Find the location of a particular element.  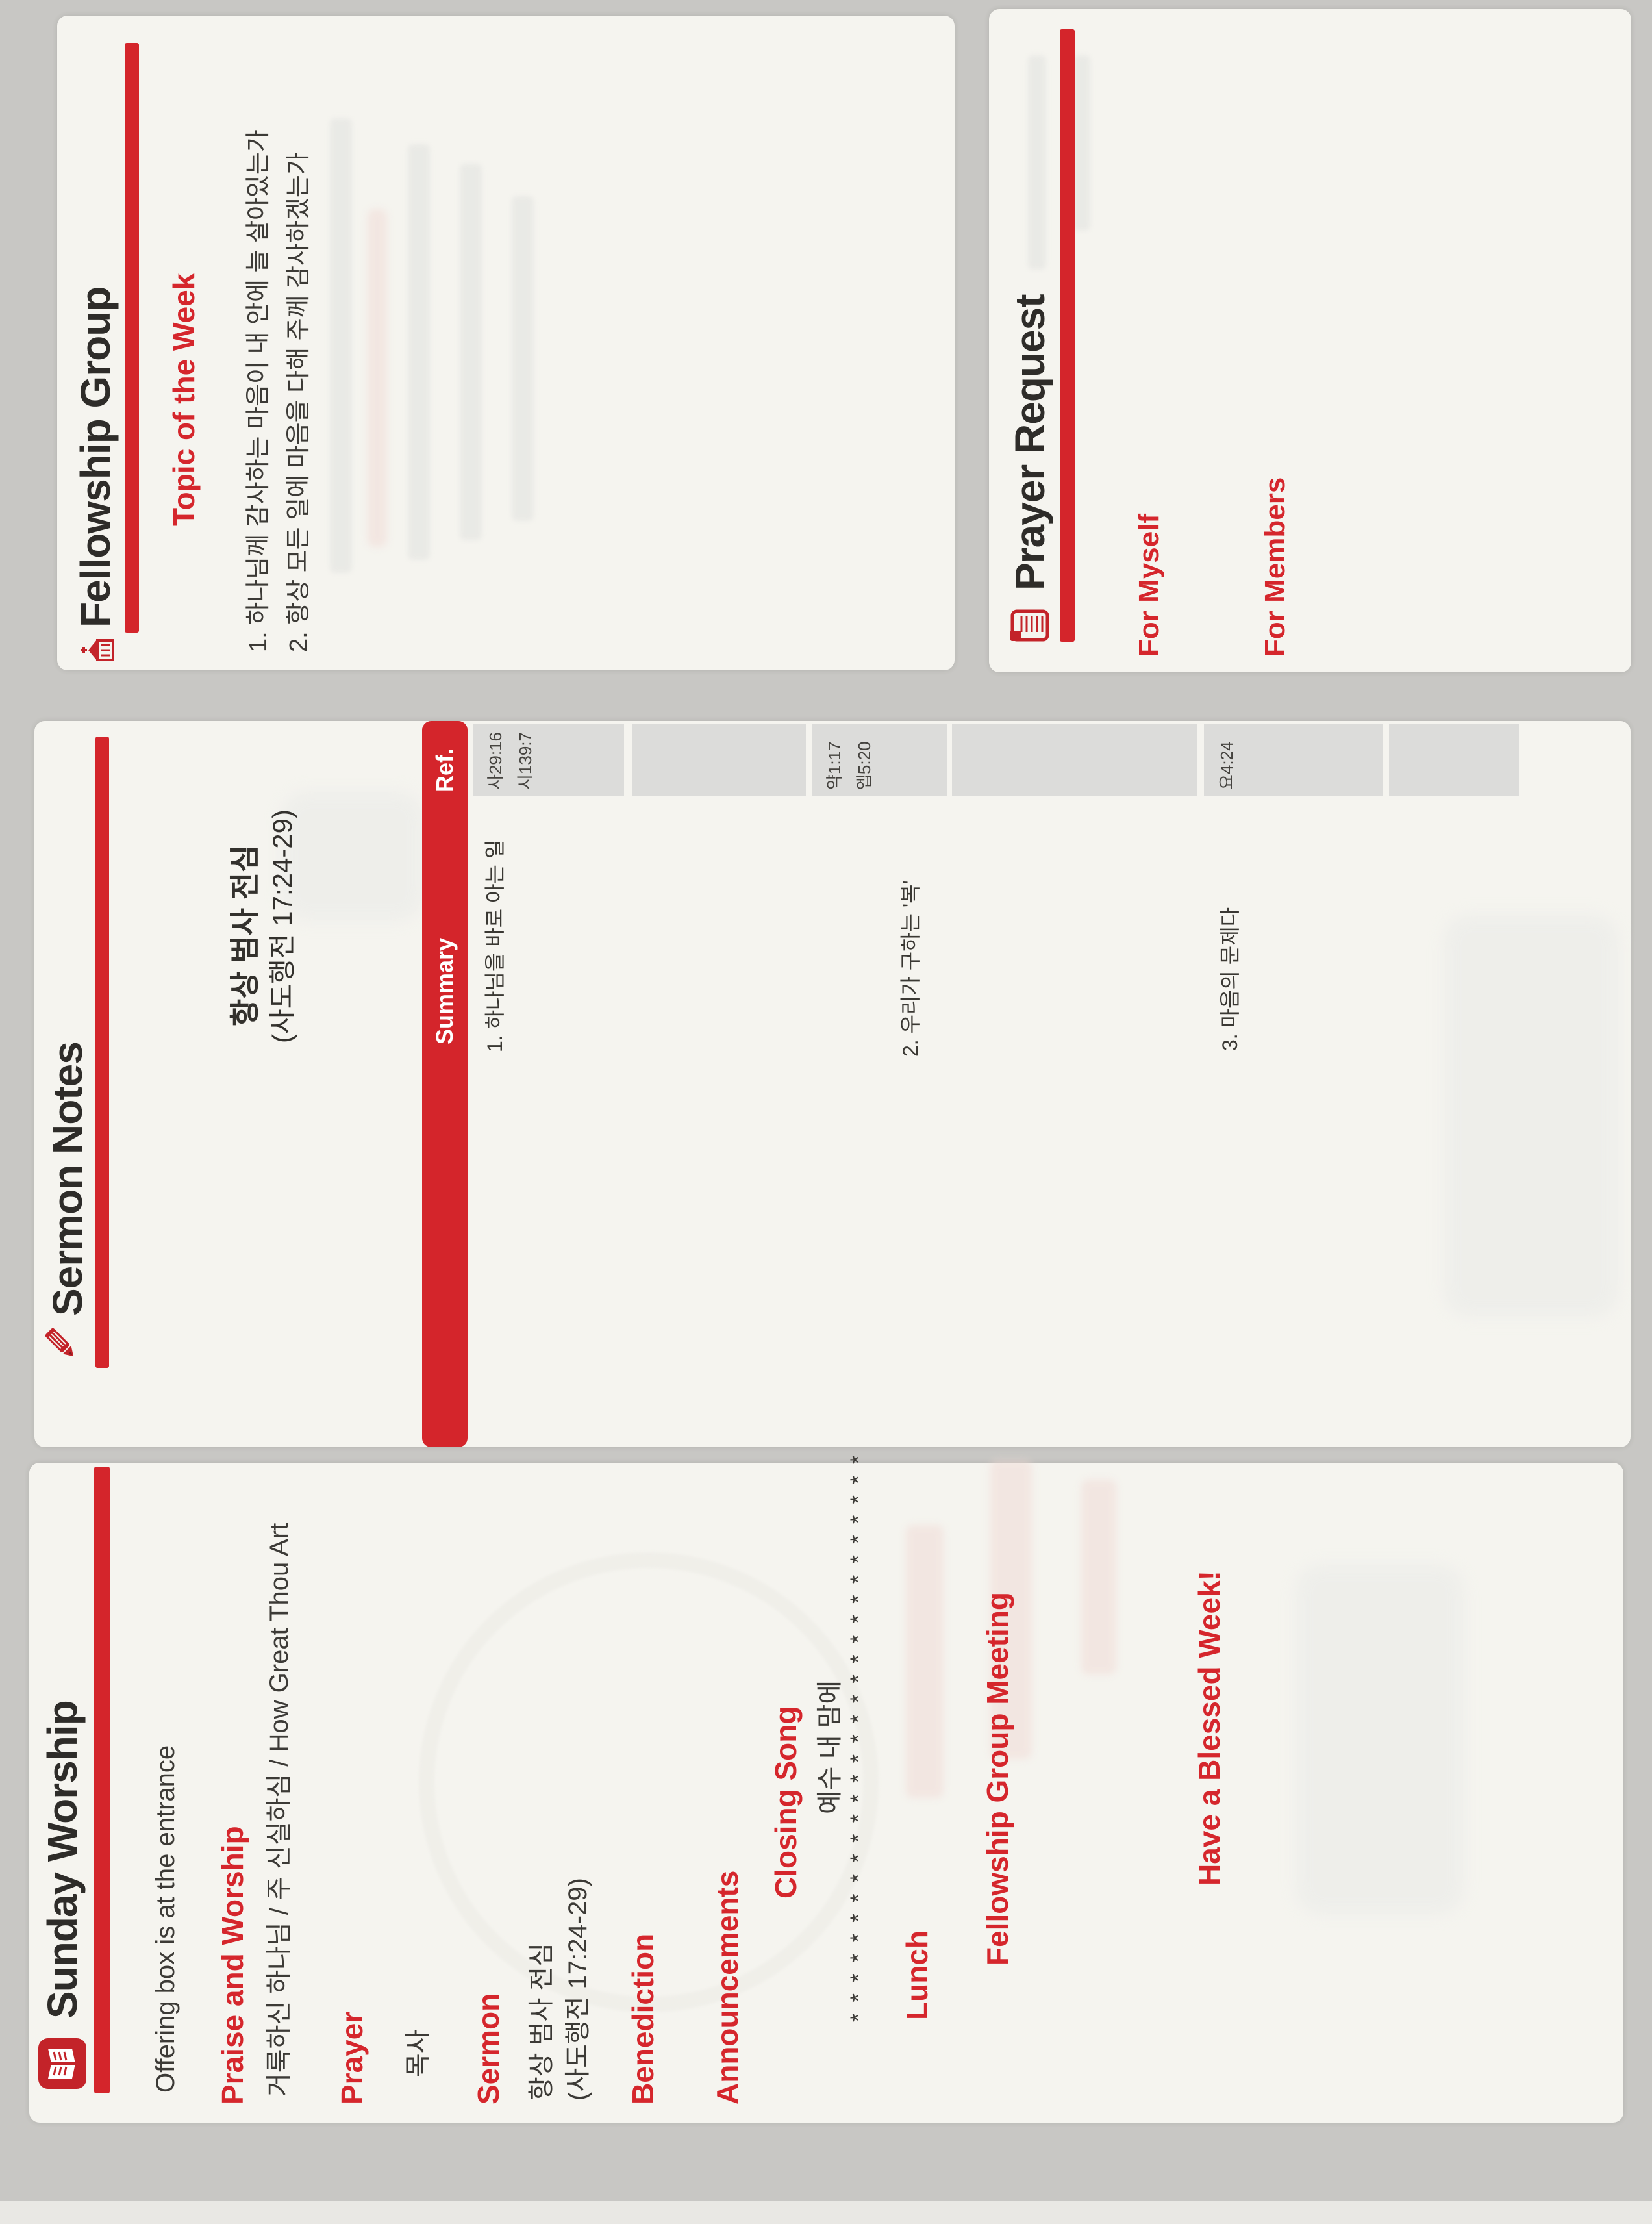

row1-ref1: 사29:16 is located at coordinates (496, 761).